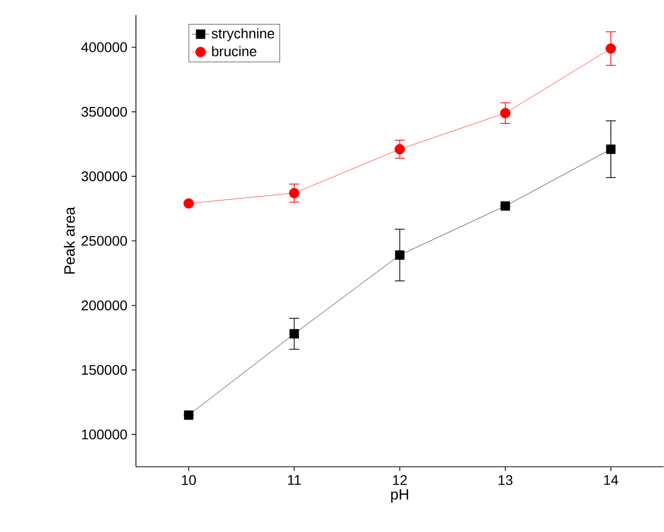 Image resolution: width=664 pixels, height=532 pixels. I want to click on x-tick-label: 12, so click(400, 480).